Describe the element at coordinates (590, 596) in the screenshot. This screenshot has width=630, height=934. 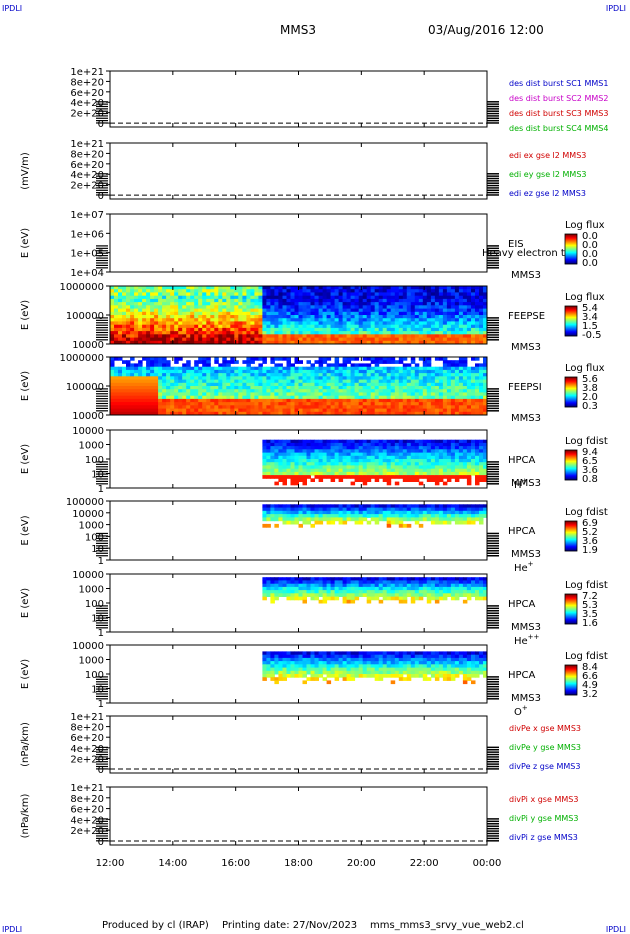
I see `colorbar-tick: 7.2` at that location.